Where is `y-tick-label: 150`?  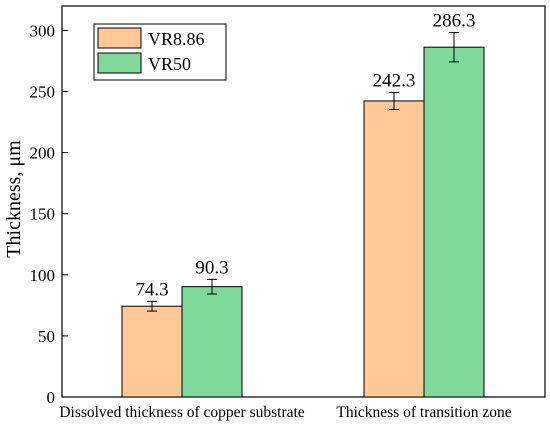 y-tick-label: 150 is located at coordinates (43, 214).